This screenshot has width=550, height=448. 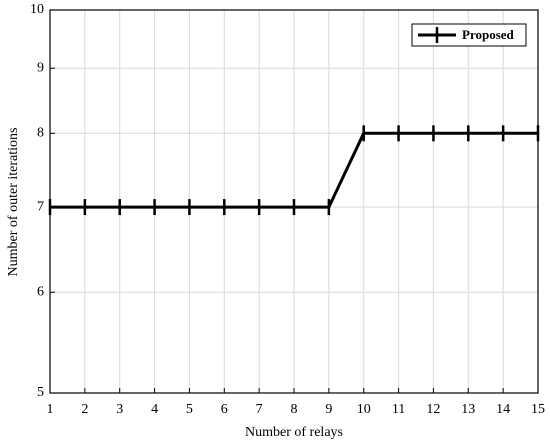 I want to click on x-tick-label: 8, so click(x=294, y=409).